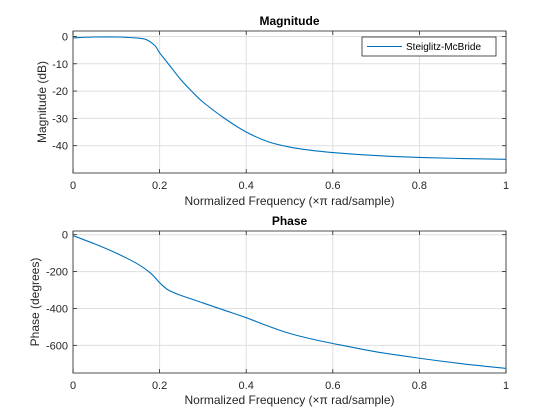 The image size is (560, 420). I want to click on magnitude-xtick-label: 0, so click(73, 186).